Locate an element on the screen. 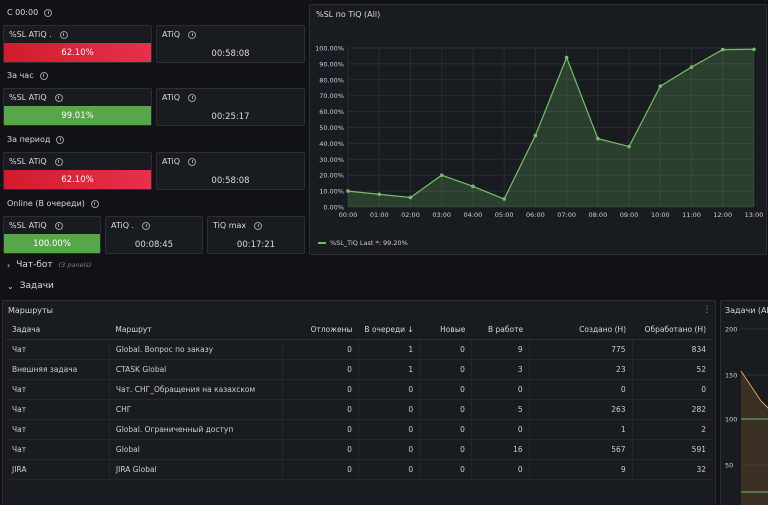 Image resolution: width=768 pixels, height=505 pixels. column-header: Отложены is located at coordinates (320, 330).